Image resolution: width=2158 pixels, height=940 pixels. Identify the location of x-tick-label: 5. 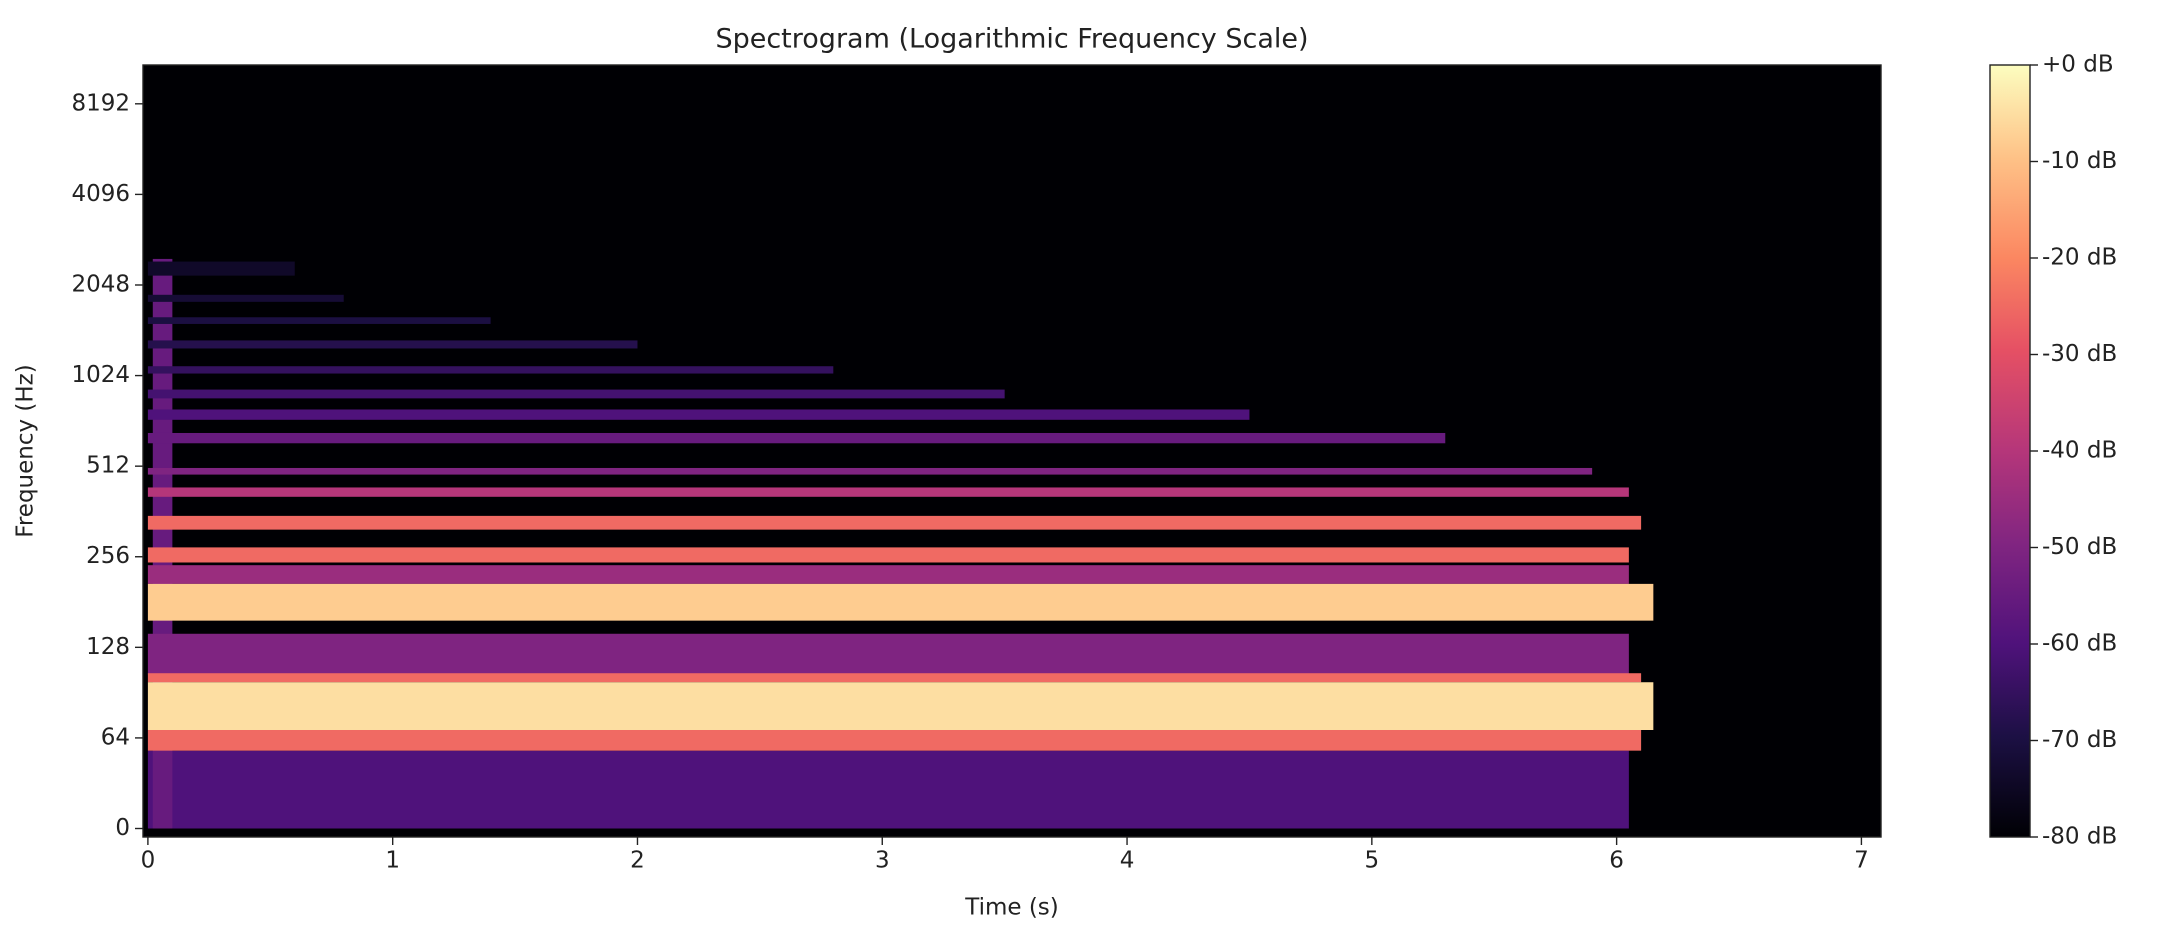
(1372, 861).